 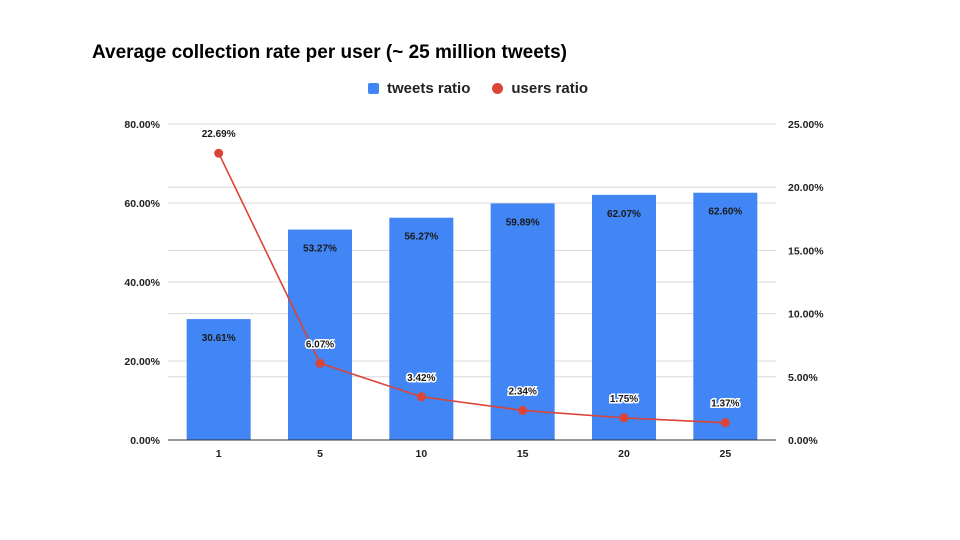 I want to click on y-right-tick-label-5: 25.00%, so click(x=806, y=125).